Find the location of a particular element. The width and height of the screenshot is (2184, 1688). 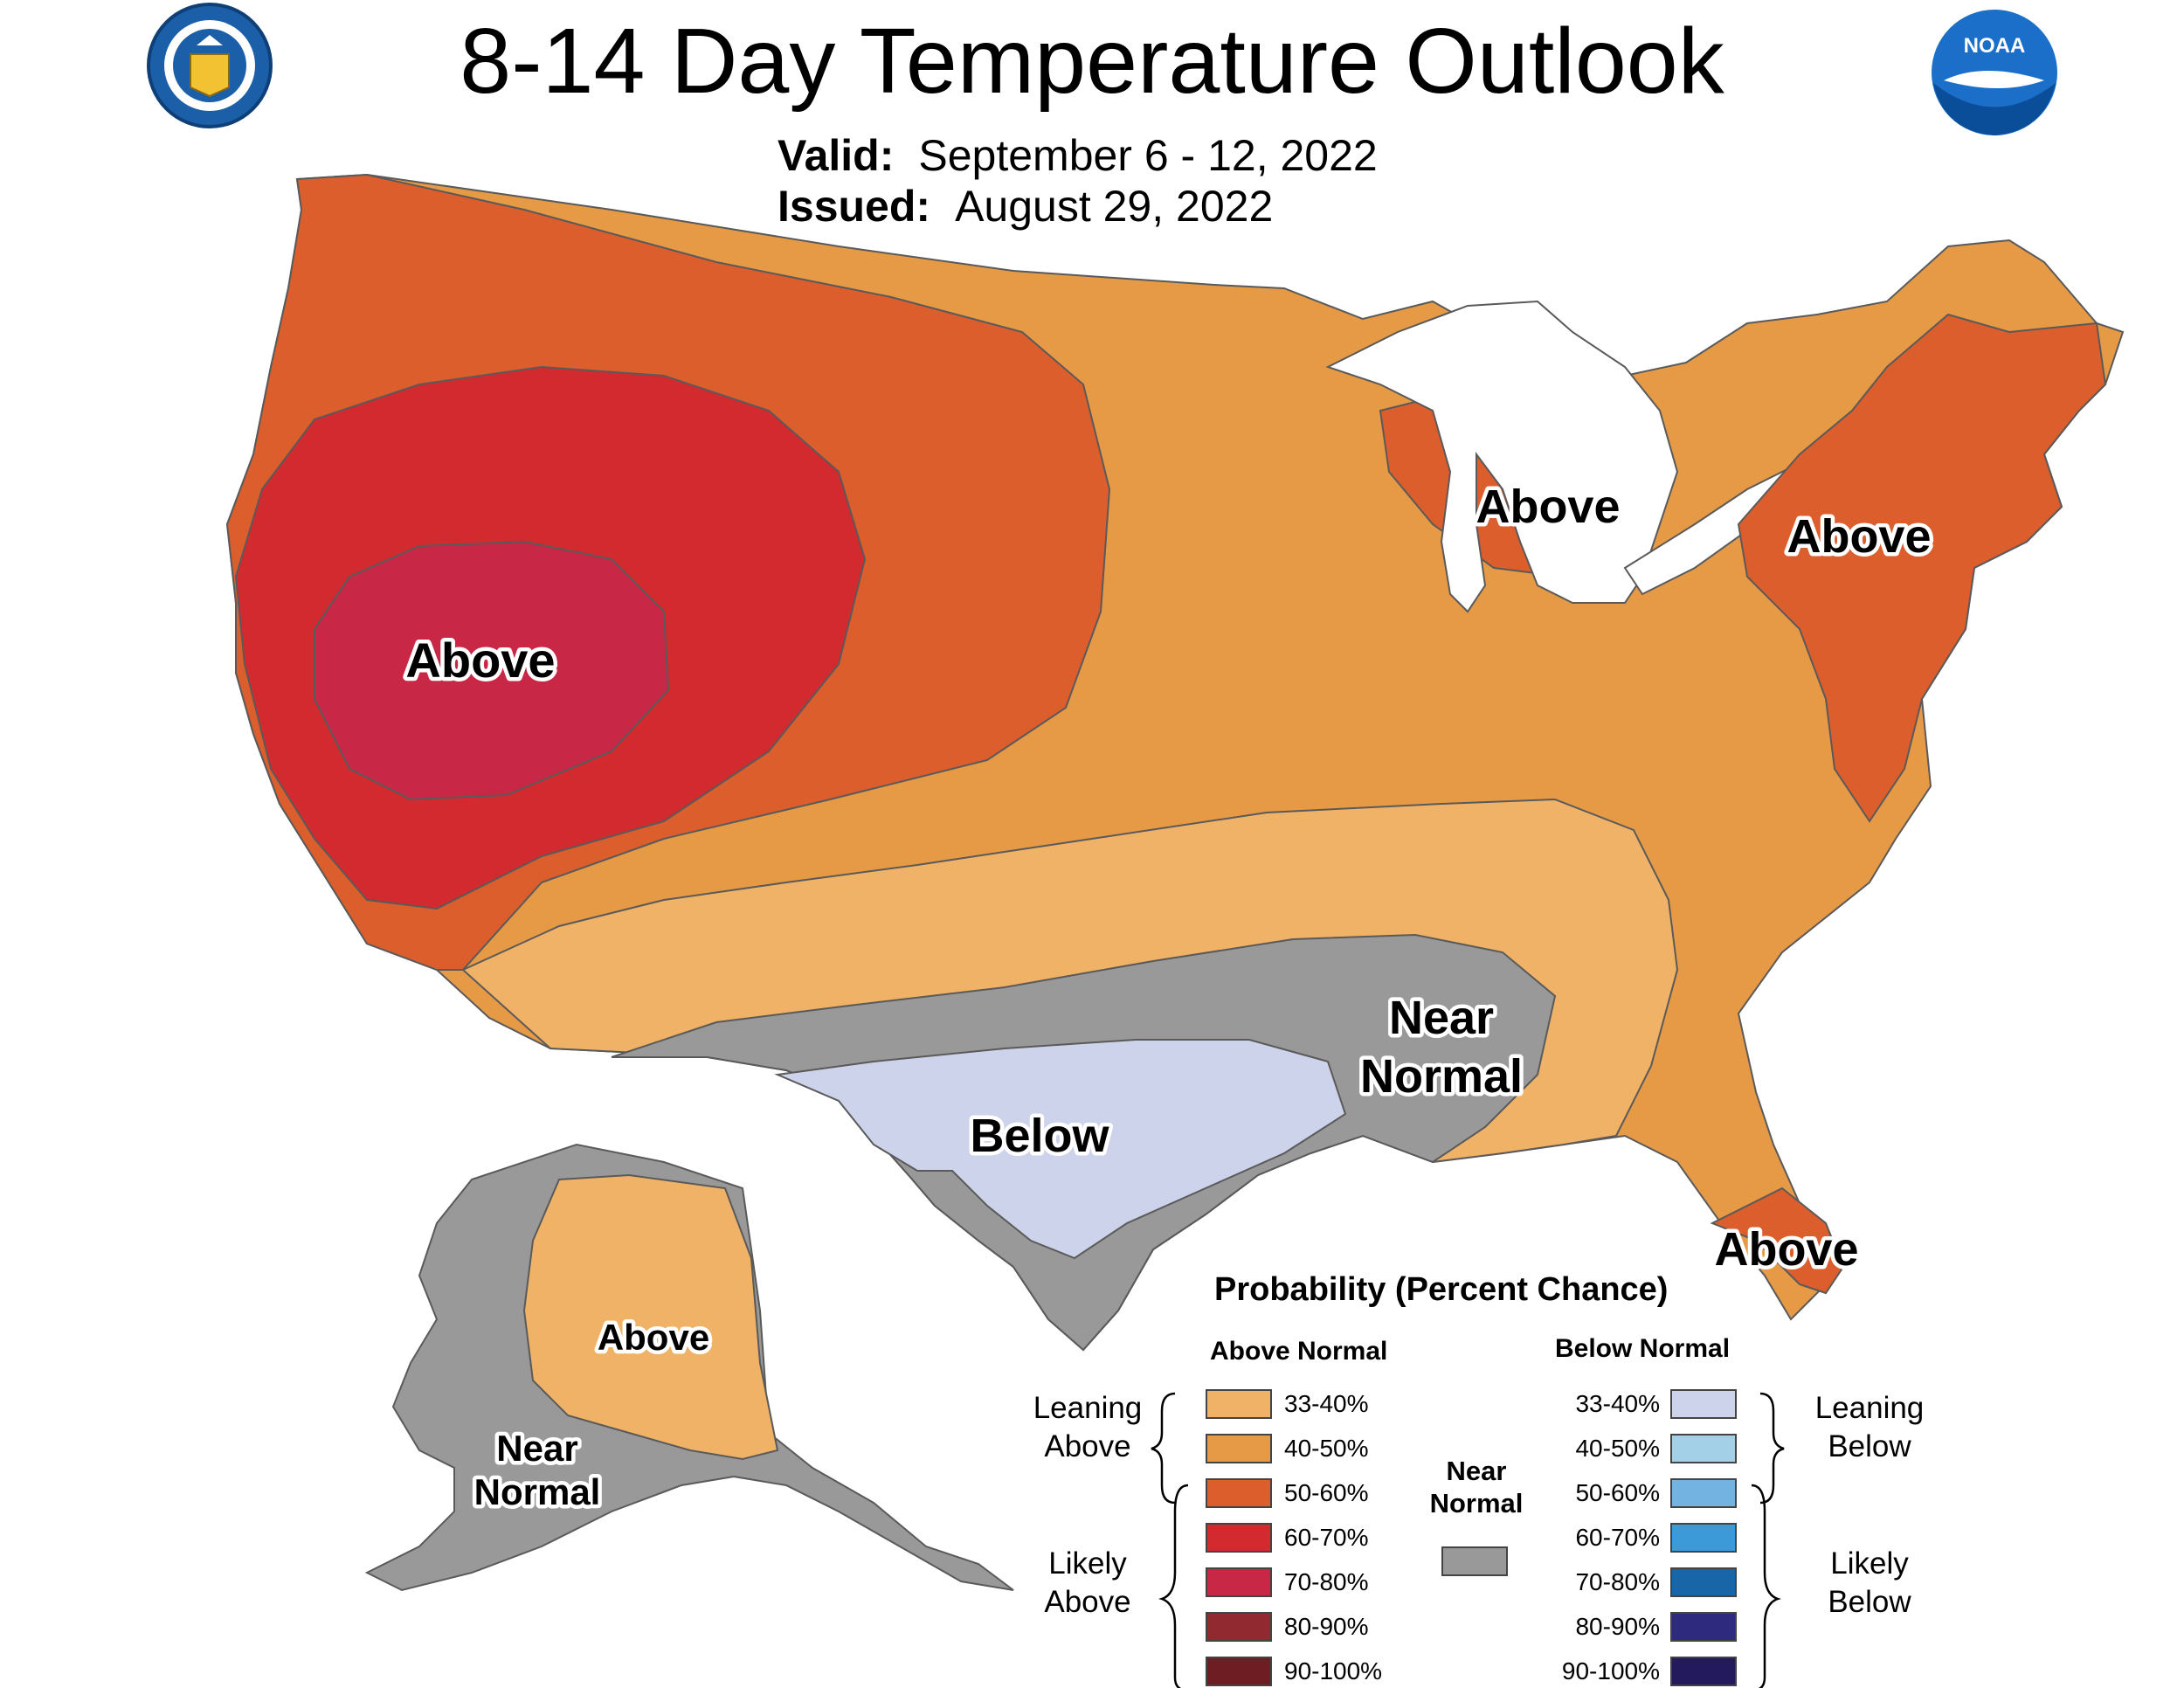

label-texas-below: Below is located at coordinates (1039, 1136).